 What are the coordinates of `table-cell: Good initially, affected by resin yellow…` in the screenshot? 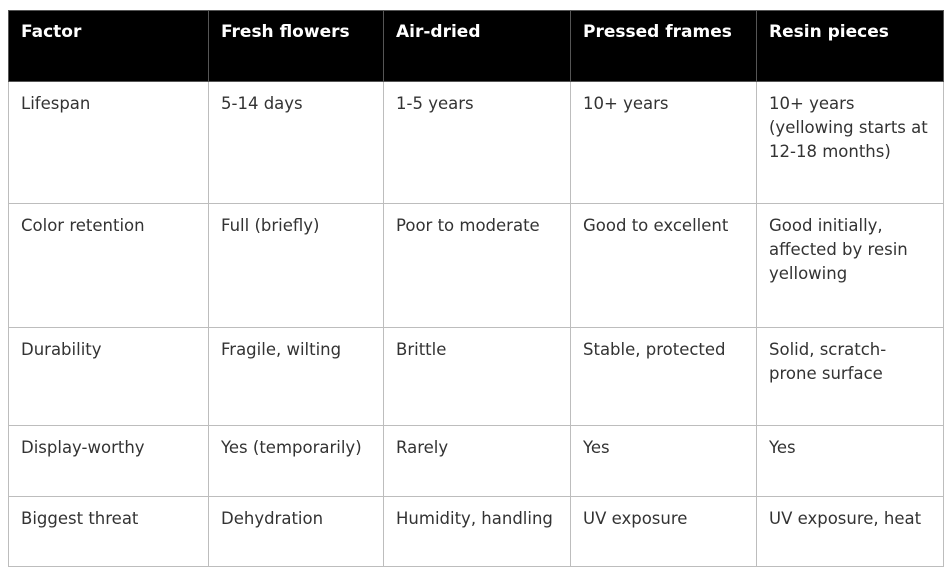 It's located at (850, 265).